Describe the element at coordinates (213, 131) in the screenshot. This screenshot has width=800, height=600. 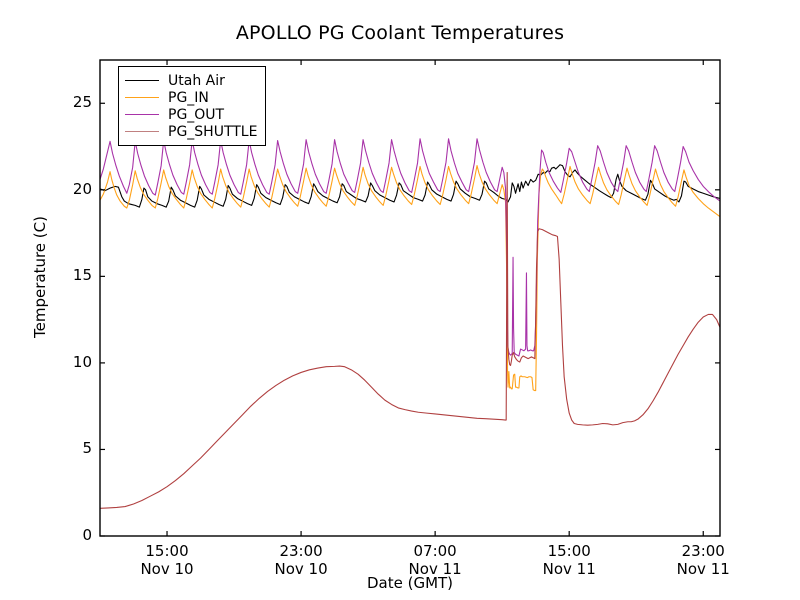
I see `legend-label: PG_SHUTTLE` at that location.